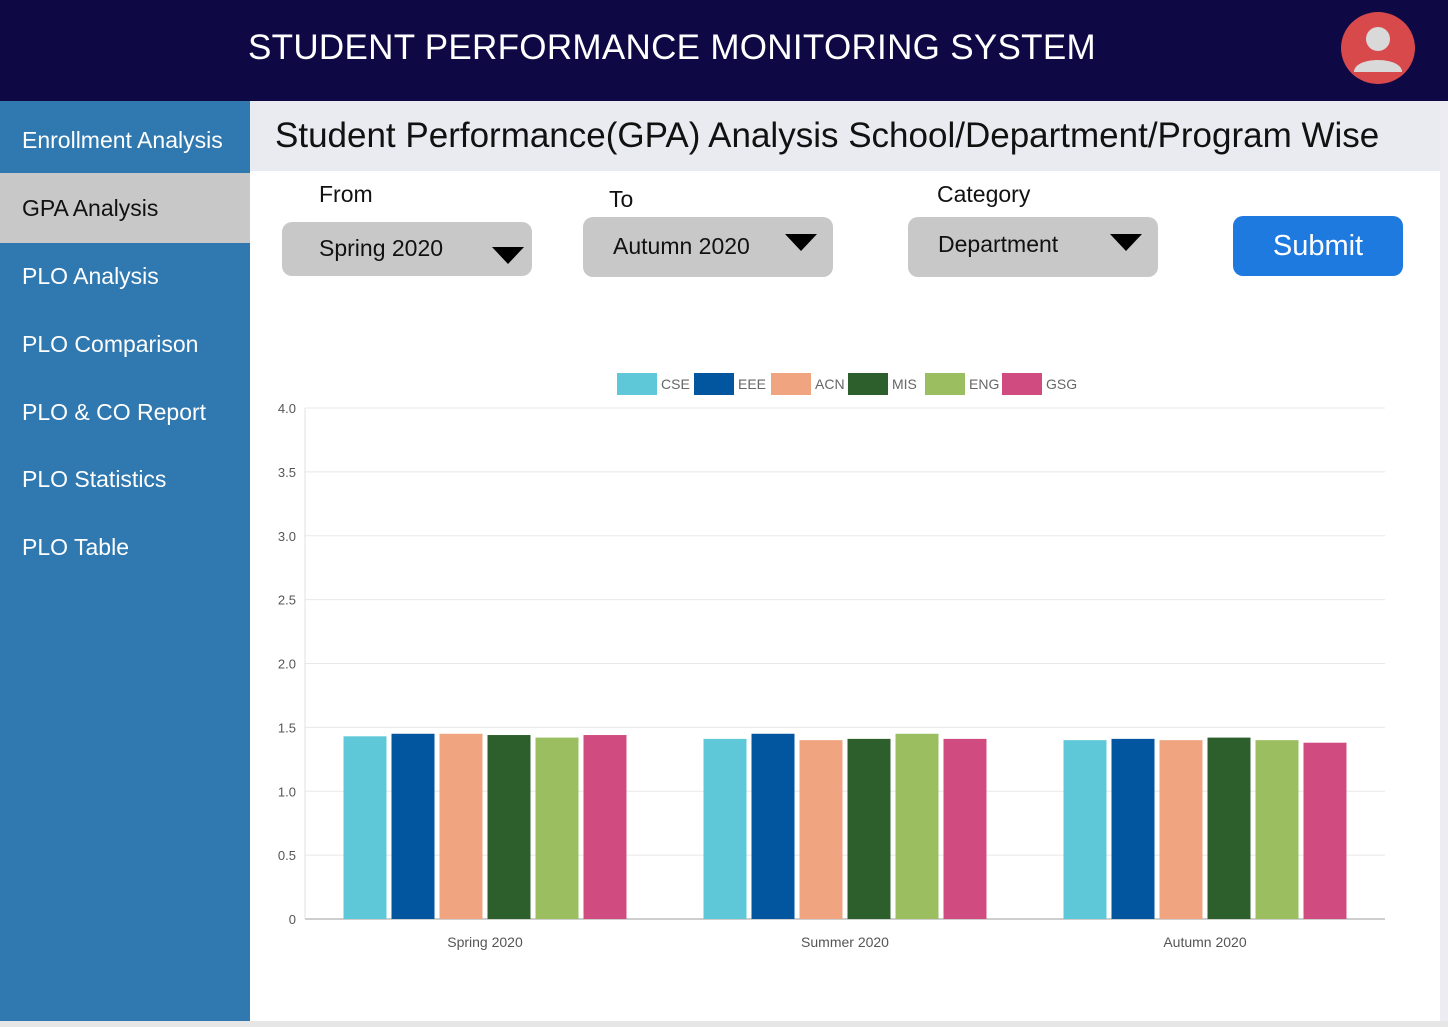 The height and width of the screenshot is (1027, 1448). I want to click on sidebar-item-plo-statistics: PLO Statistics, so click(94, 479).